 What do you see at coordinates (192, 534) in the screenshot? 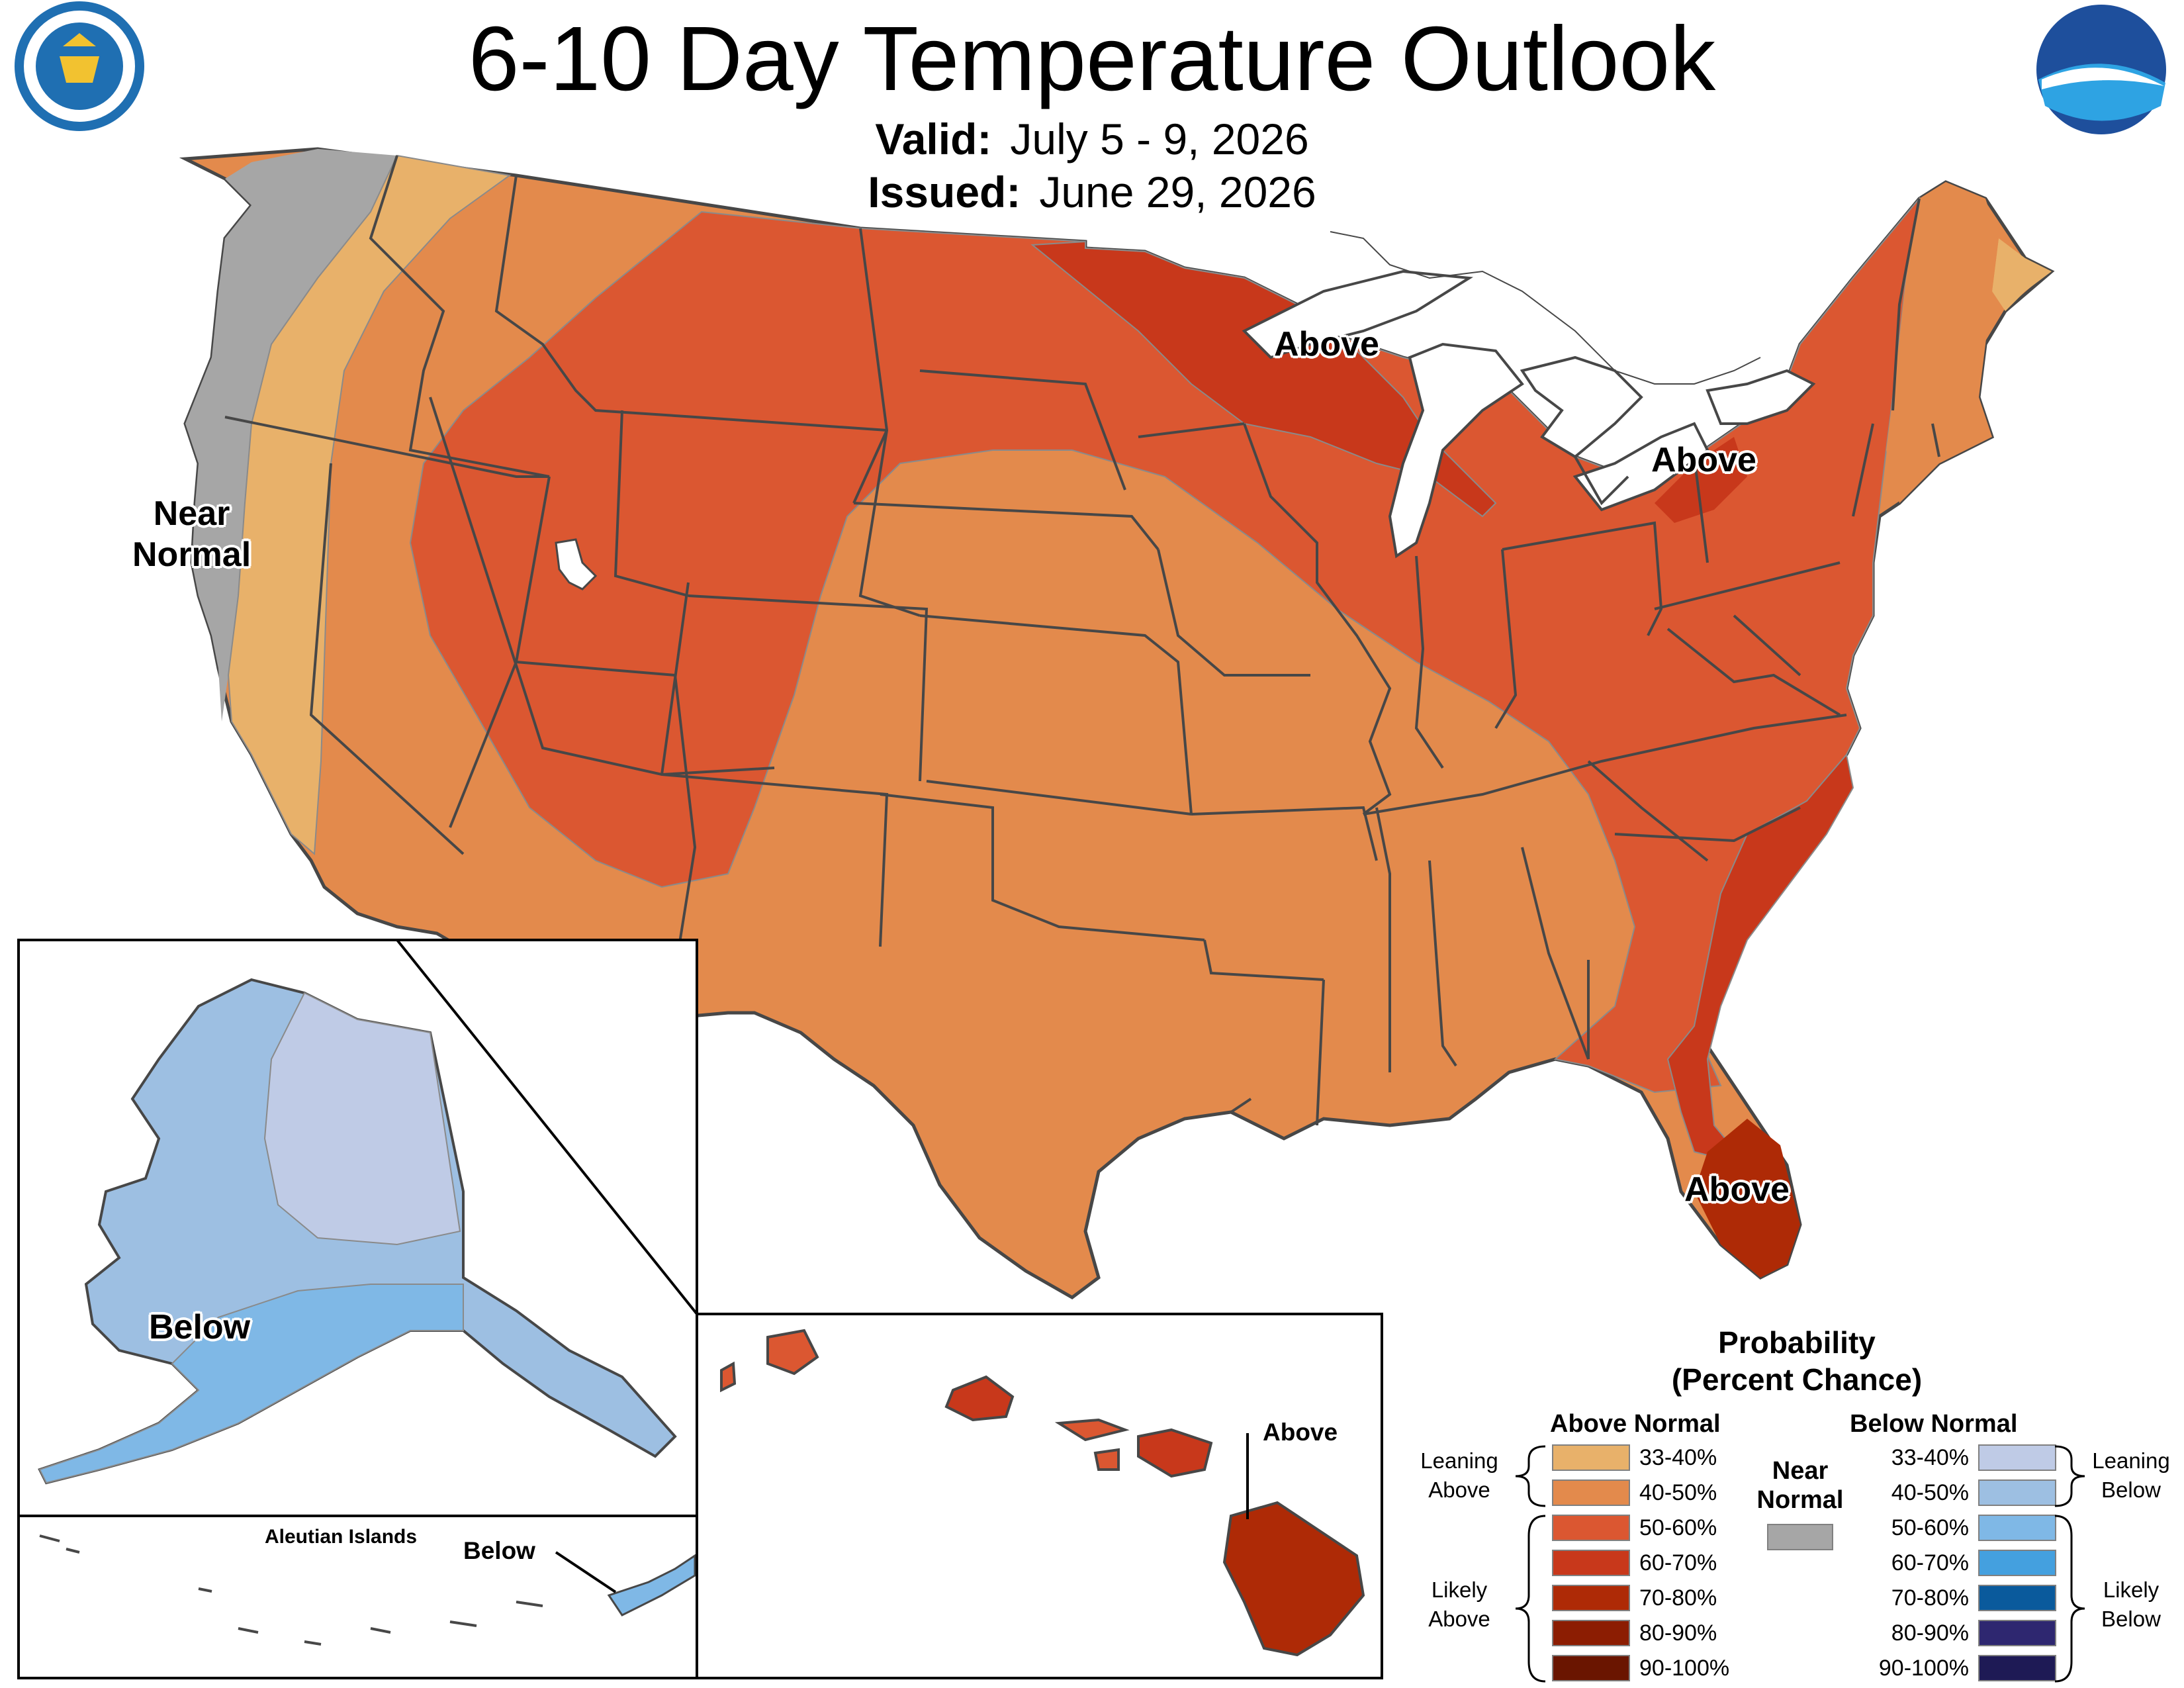
I see `near-normal-label: Near Normal` at bounding box center [192, 534].